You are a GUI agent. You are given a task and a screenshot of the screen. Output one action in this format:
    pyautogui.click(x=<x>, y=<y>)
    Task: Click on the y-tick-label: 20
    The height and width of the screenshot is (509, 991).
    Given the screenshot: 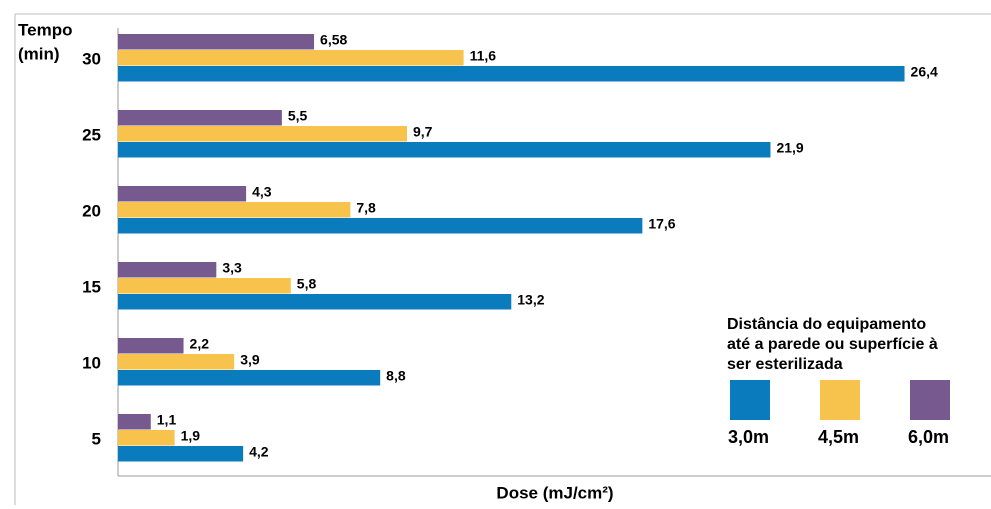 What is the action you would take?
    pyautogui.click(x=91, y=210)
    